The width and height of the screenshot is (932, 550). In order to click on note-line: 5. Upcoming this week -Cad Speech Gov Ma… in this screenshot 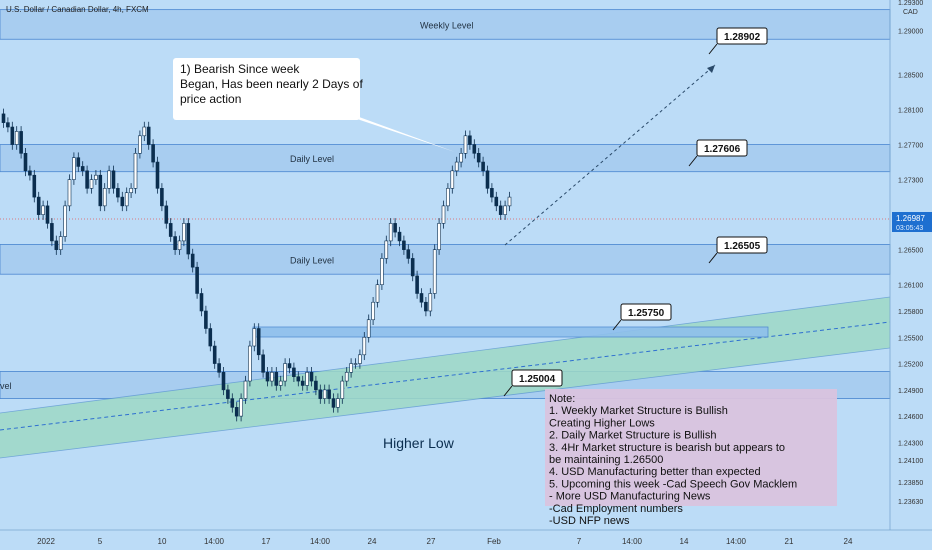, I will do `click(673, 484)`.